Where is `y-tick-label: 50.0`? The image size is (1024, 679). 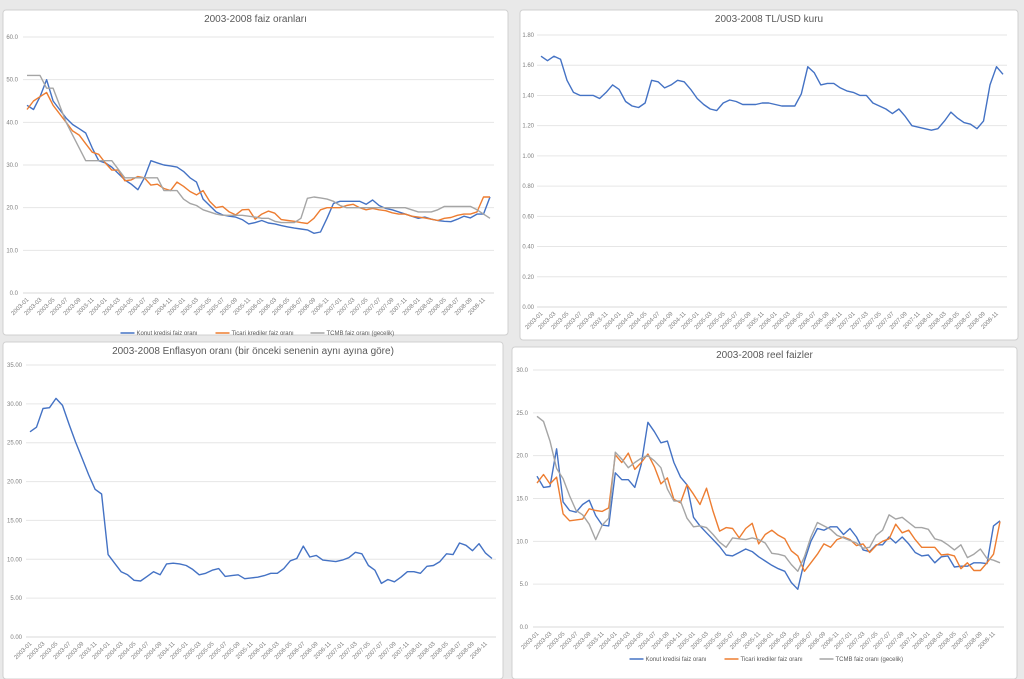
y-tick-label: 50.0 is located at coordinates (12, 81).